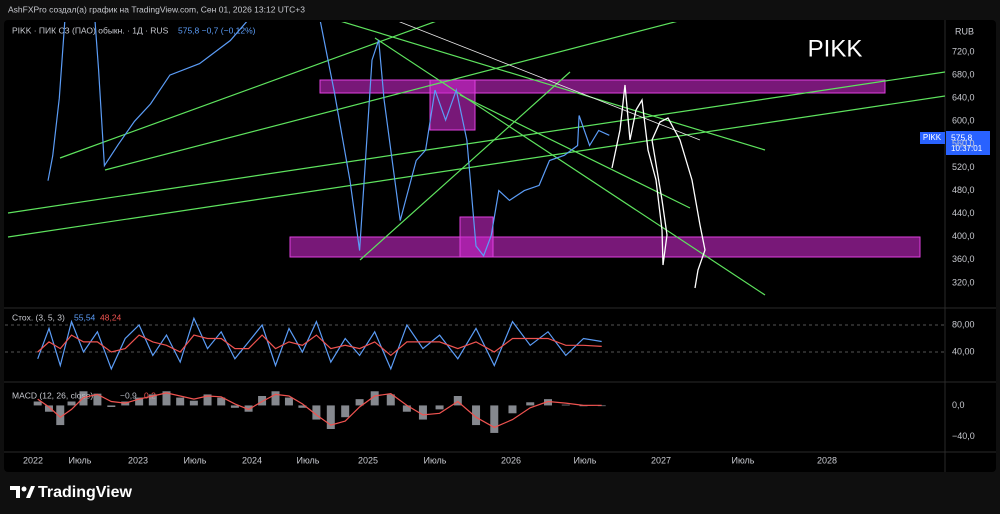 This screenshot has width=1000, height=514. What do you see at coordinates (963, 324) in the screenshot?
I see `y-tick-label: 80,00` at bounding box center [963, 324].